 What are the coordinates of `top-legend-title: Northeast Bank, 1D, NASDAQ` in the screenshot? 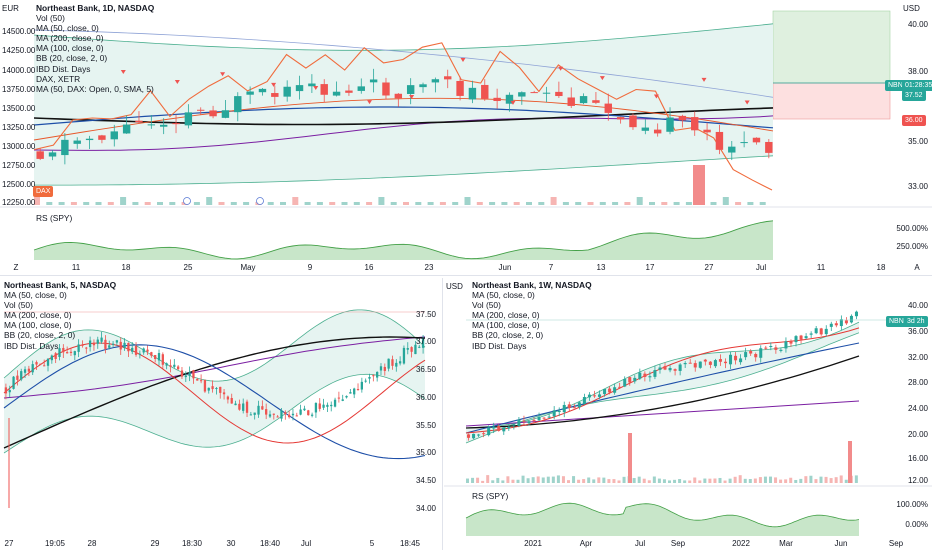 It's located at (95, 8).